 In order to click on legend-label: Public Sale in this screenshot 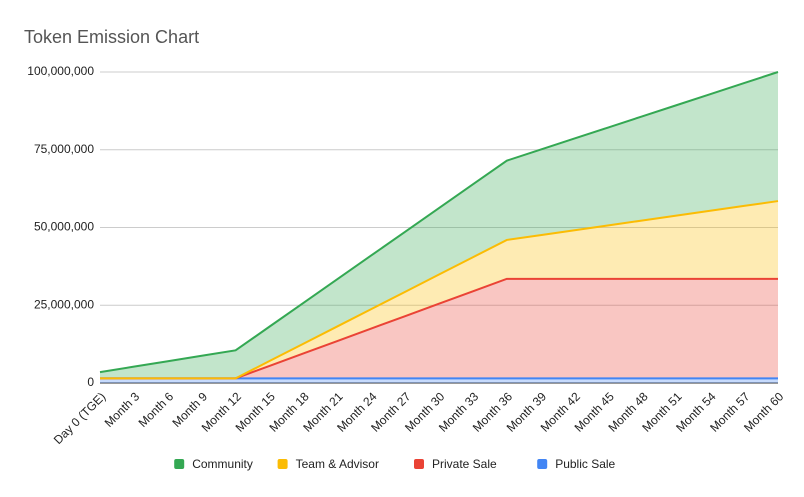, I will do `click(585, 464)`.